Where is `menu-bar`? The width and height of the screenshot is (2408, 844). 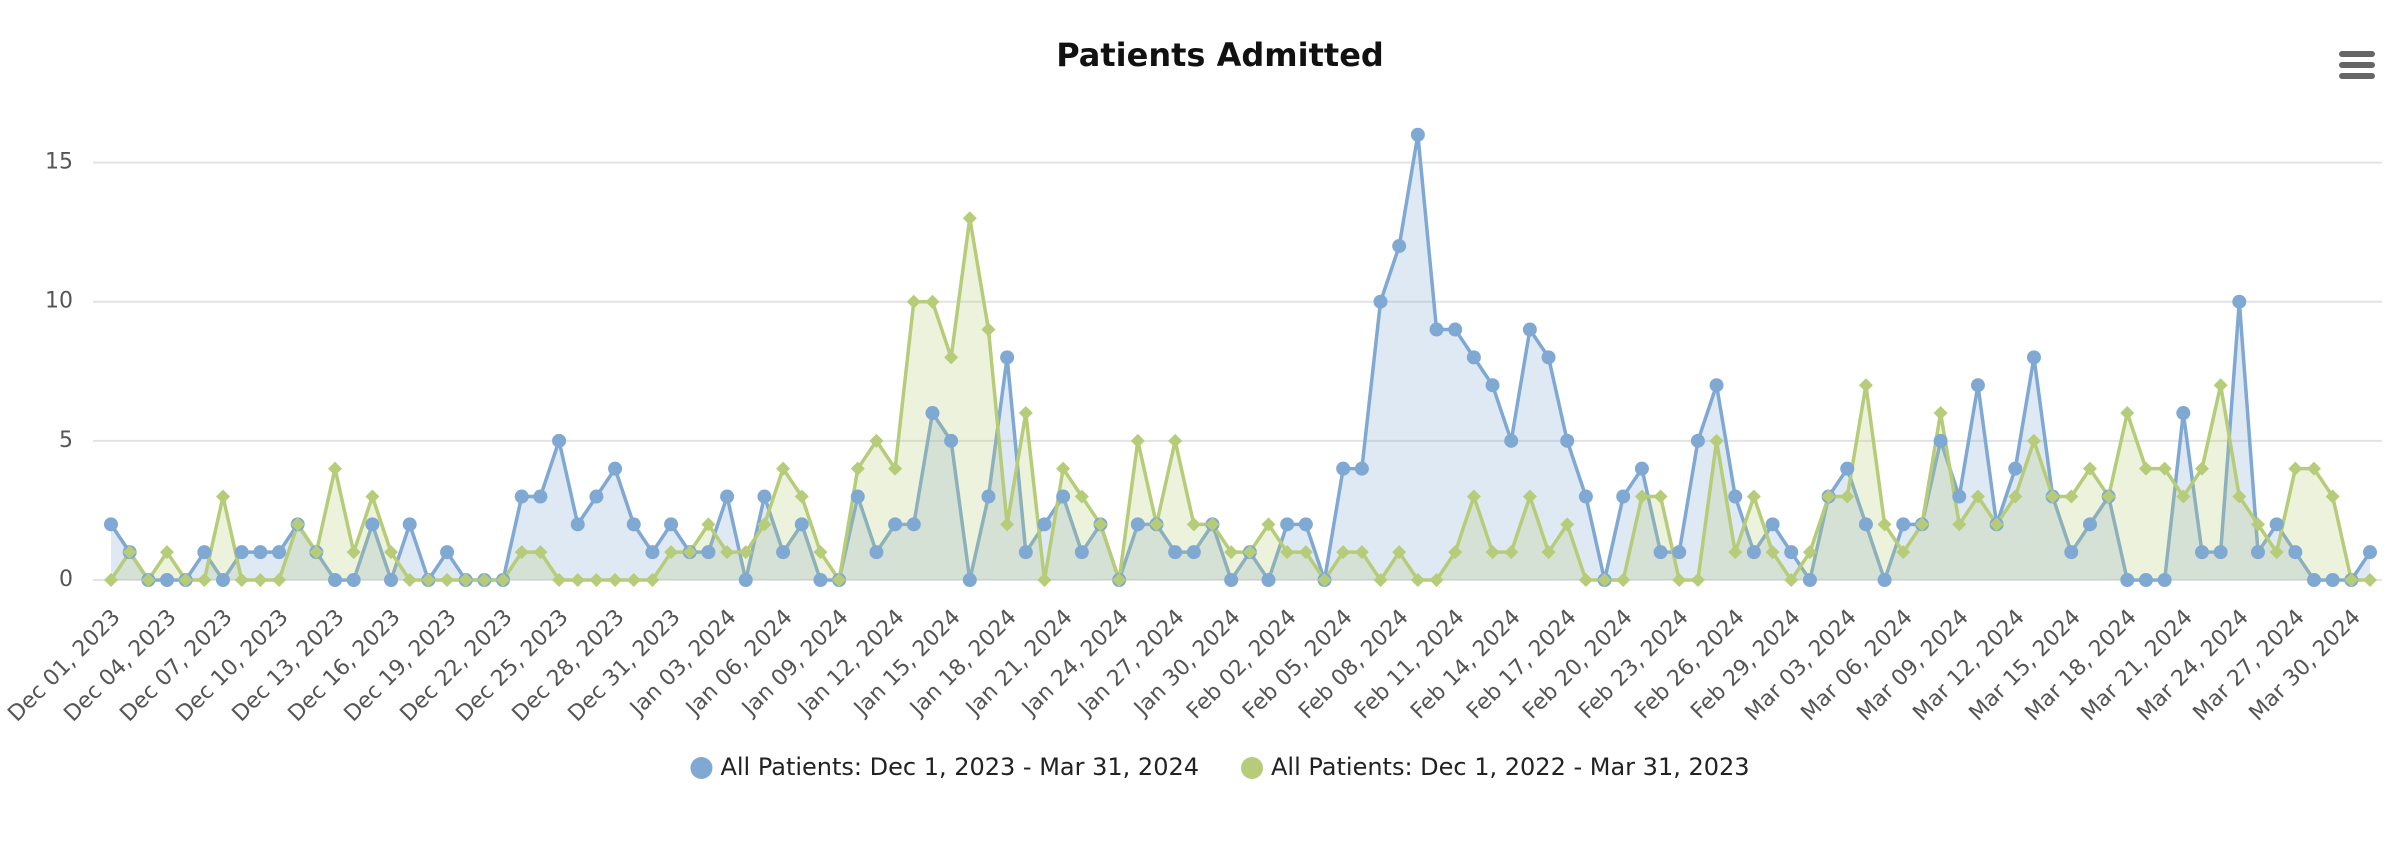
menu-bar is located at coordinates (2357, 76).